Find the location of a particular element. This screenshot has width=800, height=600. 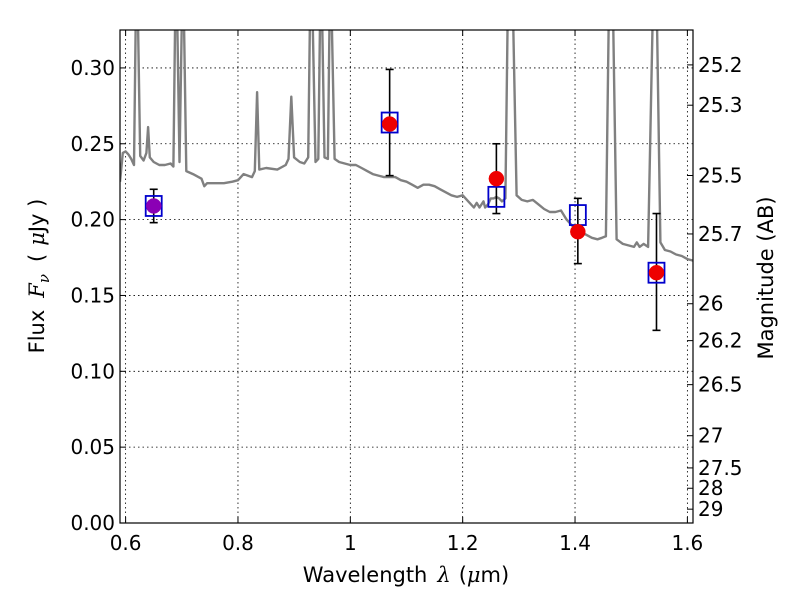

y2-tick-label: 28 is located at coordinates (710, 488).